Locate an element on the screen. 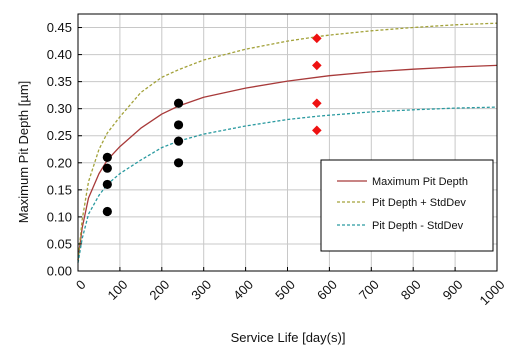 The width and height of the screenshot is (531, 348). y-tick-label: 0.40 is located at coordinates (59, 54).